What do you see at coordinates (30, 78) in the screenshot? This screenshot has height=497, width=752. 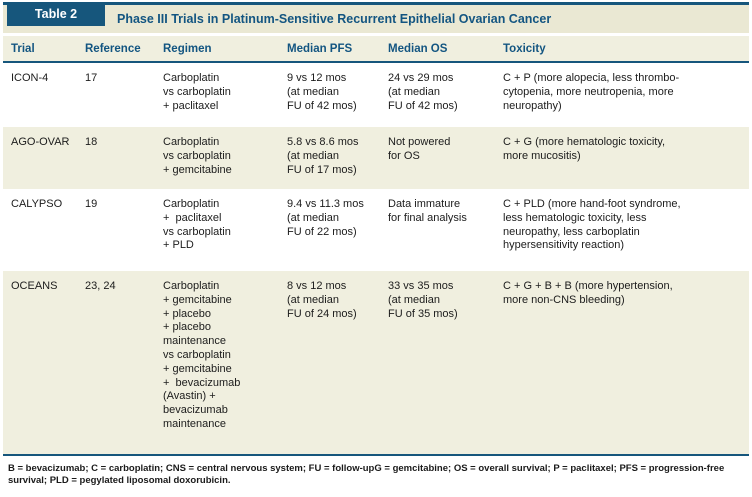 I see `cell-trial: ICON-4` at bounding box center [30, 78].